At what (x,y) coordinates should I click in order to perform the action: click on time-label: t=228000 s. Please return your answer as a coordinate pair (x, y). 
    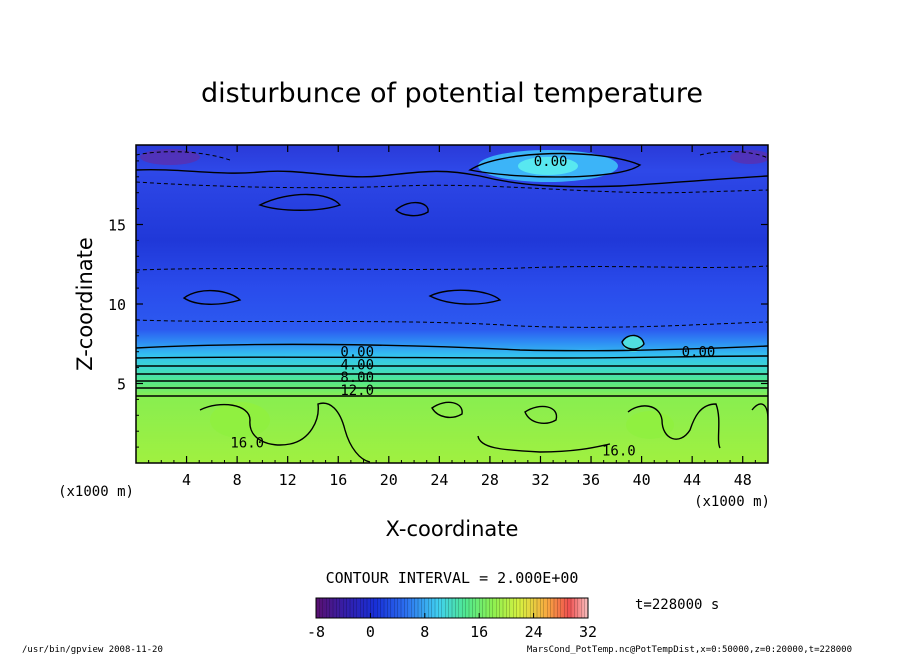
    Looking at the image, I should click on (677, 605).